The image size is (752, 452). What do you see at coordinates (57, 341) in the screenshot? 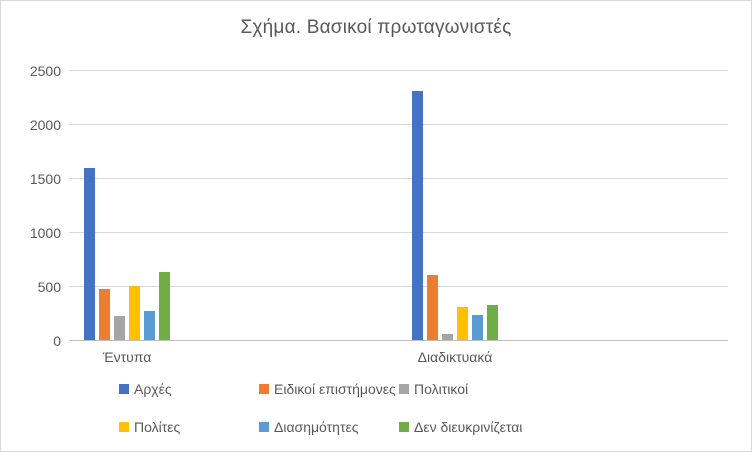
I see `y-axis-tick-label: 0` at bounding box center [57, 341].